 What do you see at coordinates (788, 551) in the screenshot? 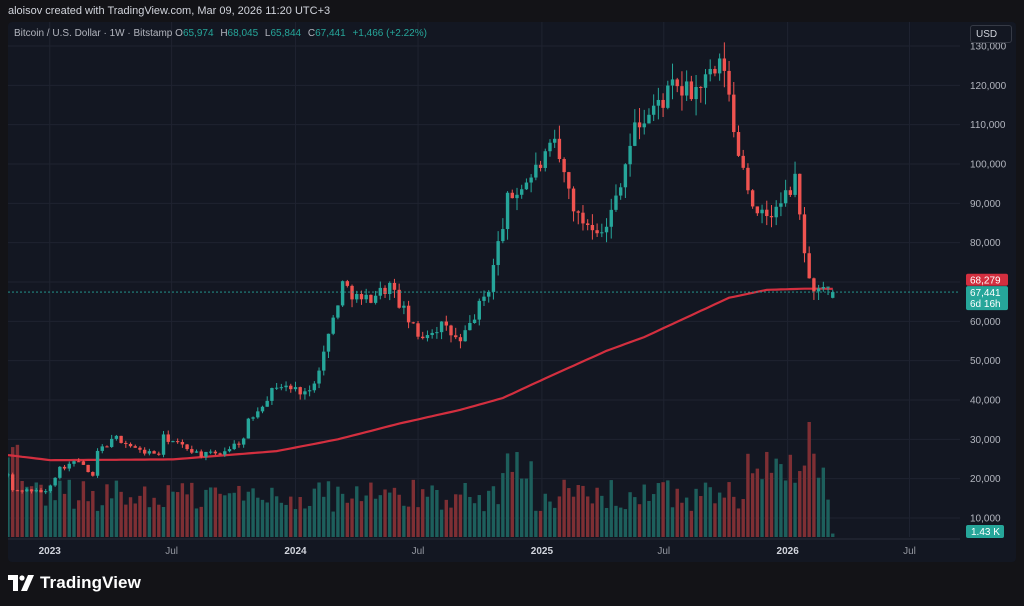
I see `time-tick-label: 2026` at bounding box center [788, 551].